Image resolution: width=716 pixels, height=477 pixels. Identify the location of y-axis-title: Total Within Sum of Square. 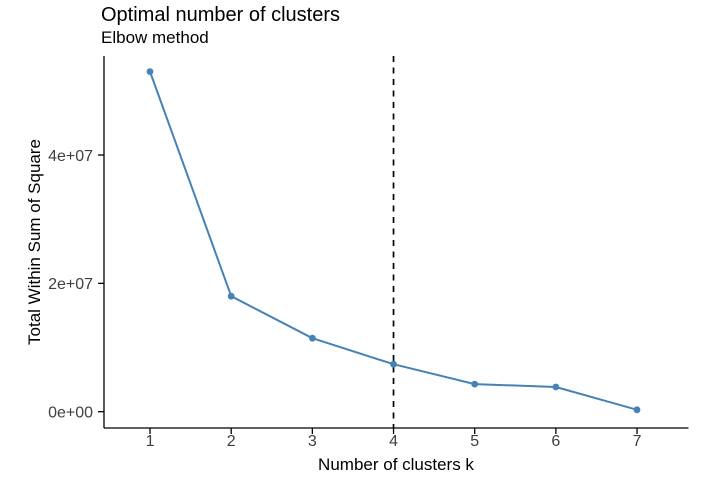
(34, 242).